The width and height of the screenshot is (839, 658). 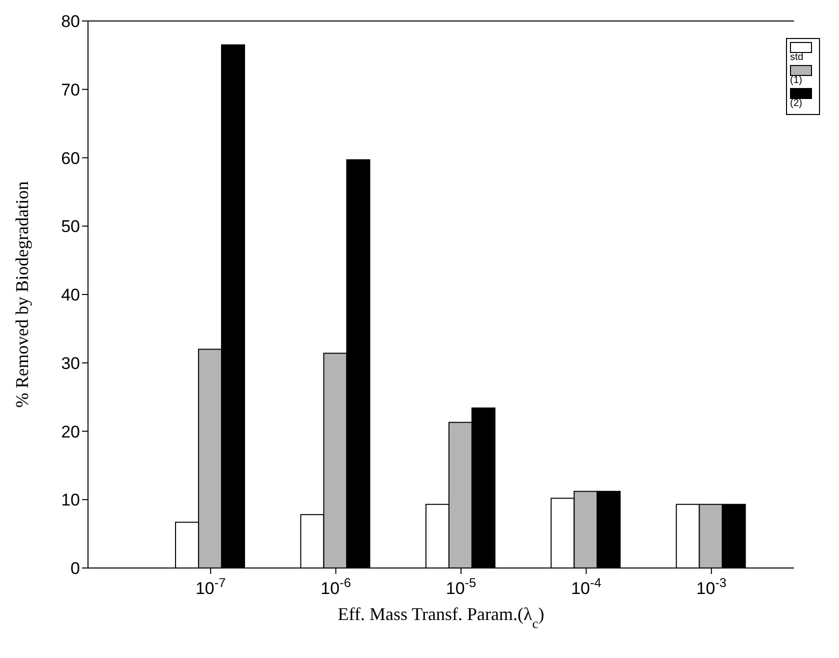 What do you see at coordinates (70, 90) in the screenshot?
I see `y-tick-label: 70` at bounding box center [70, 90].